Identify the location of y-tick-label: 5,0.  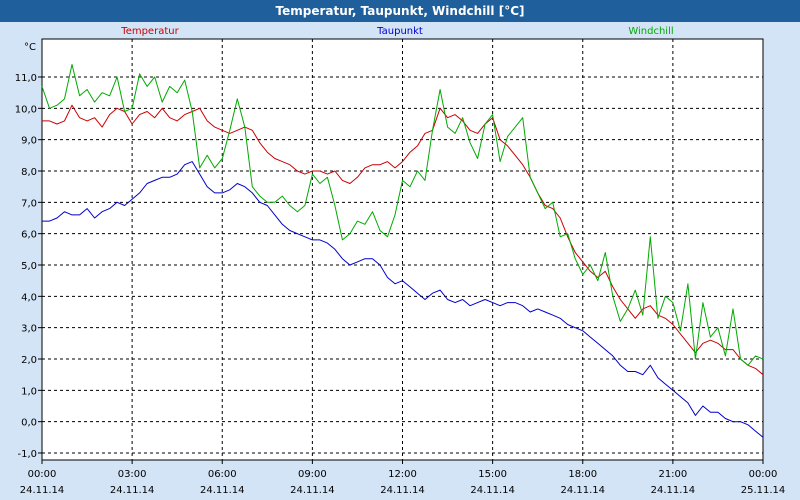
(29, 266).